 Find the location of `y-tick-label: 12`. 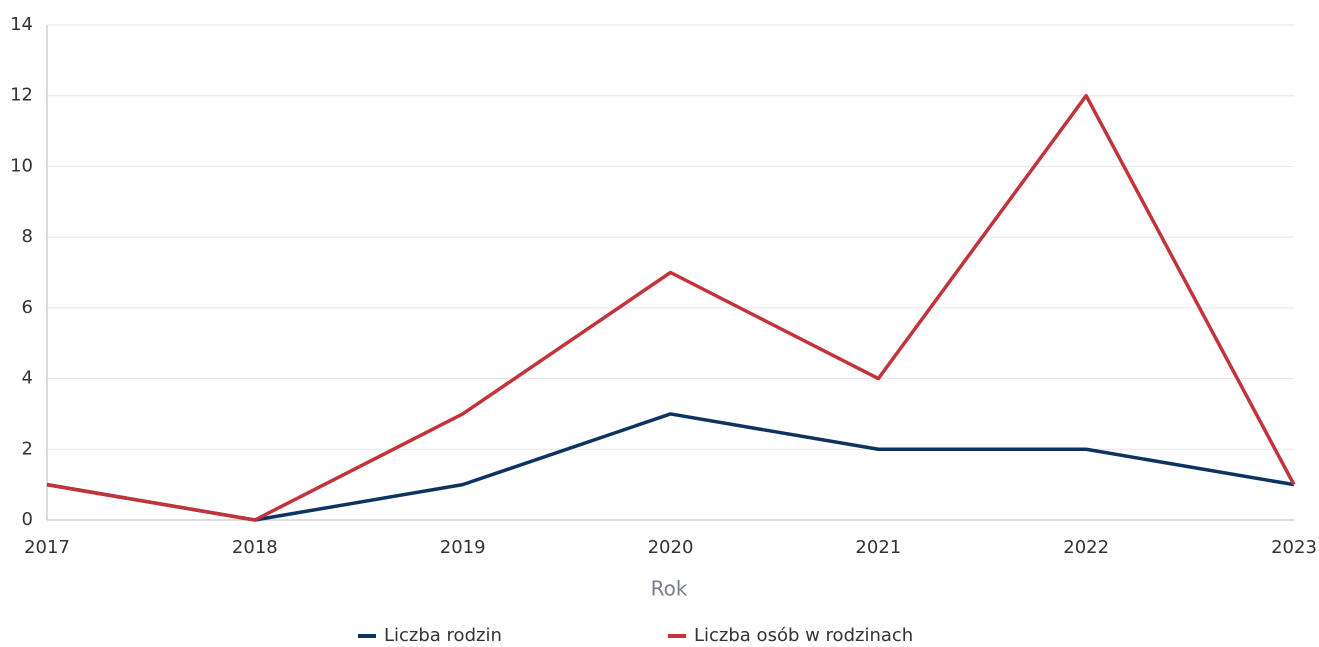

y-tick-label: 12 is located at coordinates (21, 95).